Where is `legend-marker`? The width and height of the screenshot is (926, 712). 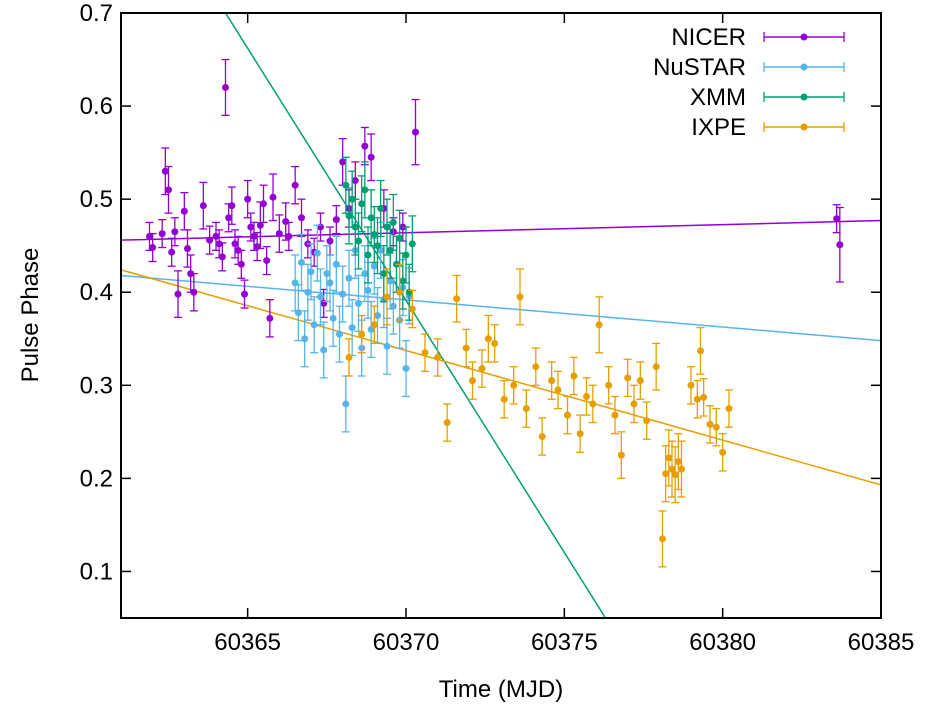
legend-marker is located at coordinates (804, 97).